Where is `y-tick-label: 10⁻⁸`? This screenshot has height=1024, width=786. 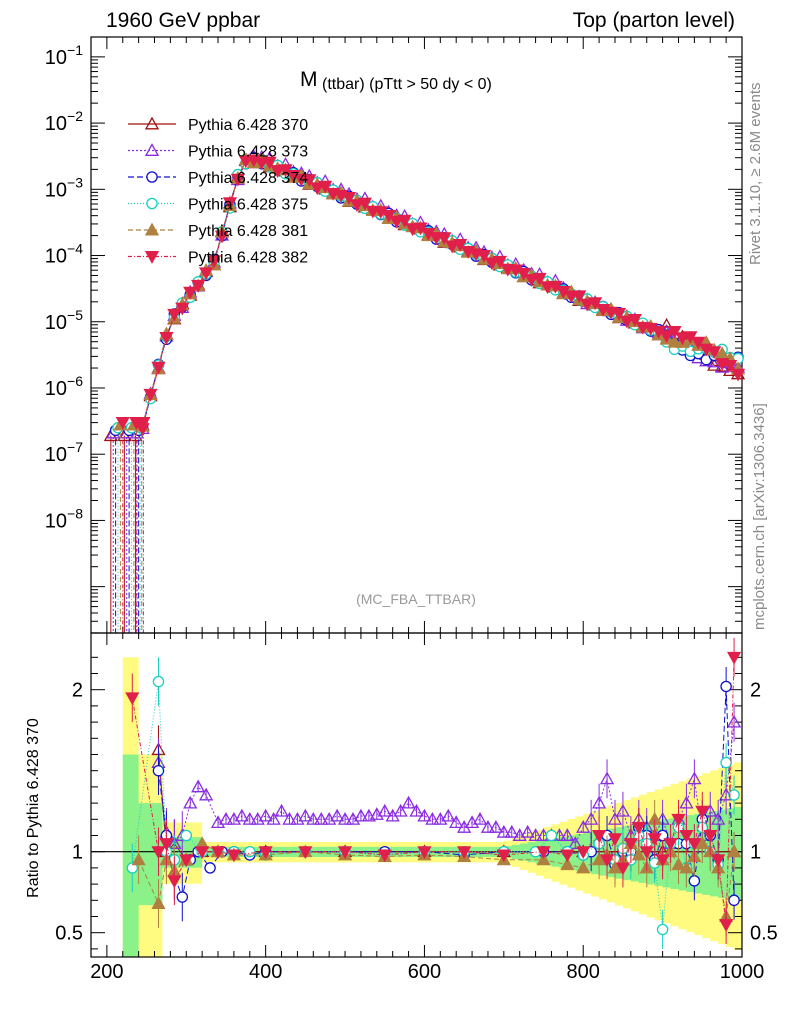 y-tick-label: 10⁻⁸ is located at coordinates (64, 518).